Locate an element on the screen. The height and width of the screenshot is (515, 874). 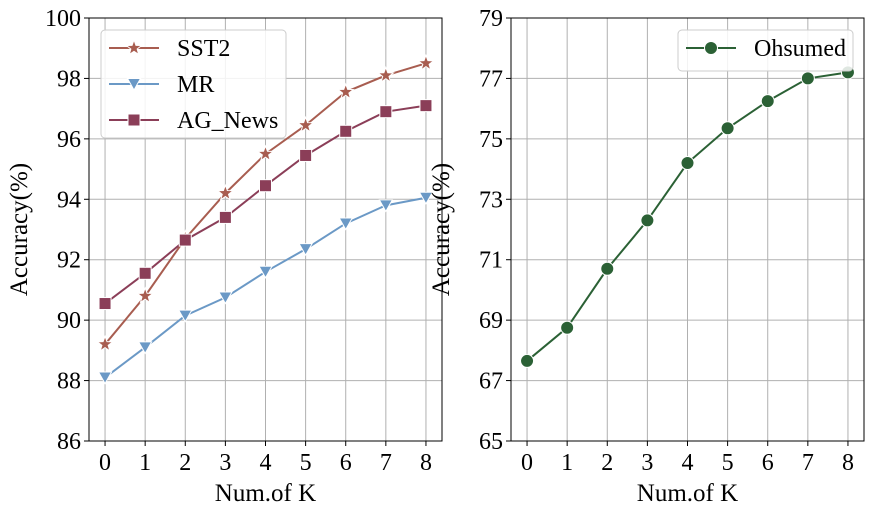
legend-label: SST2 is located at coordinates (203, 49).